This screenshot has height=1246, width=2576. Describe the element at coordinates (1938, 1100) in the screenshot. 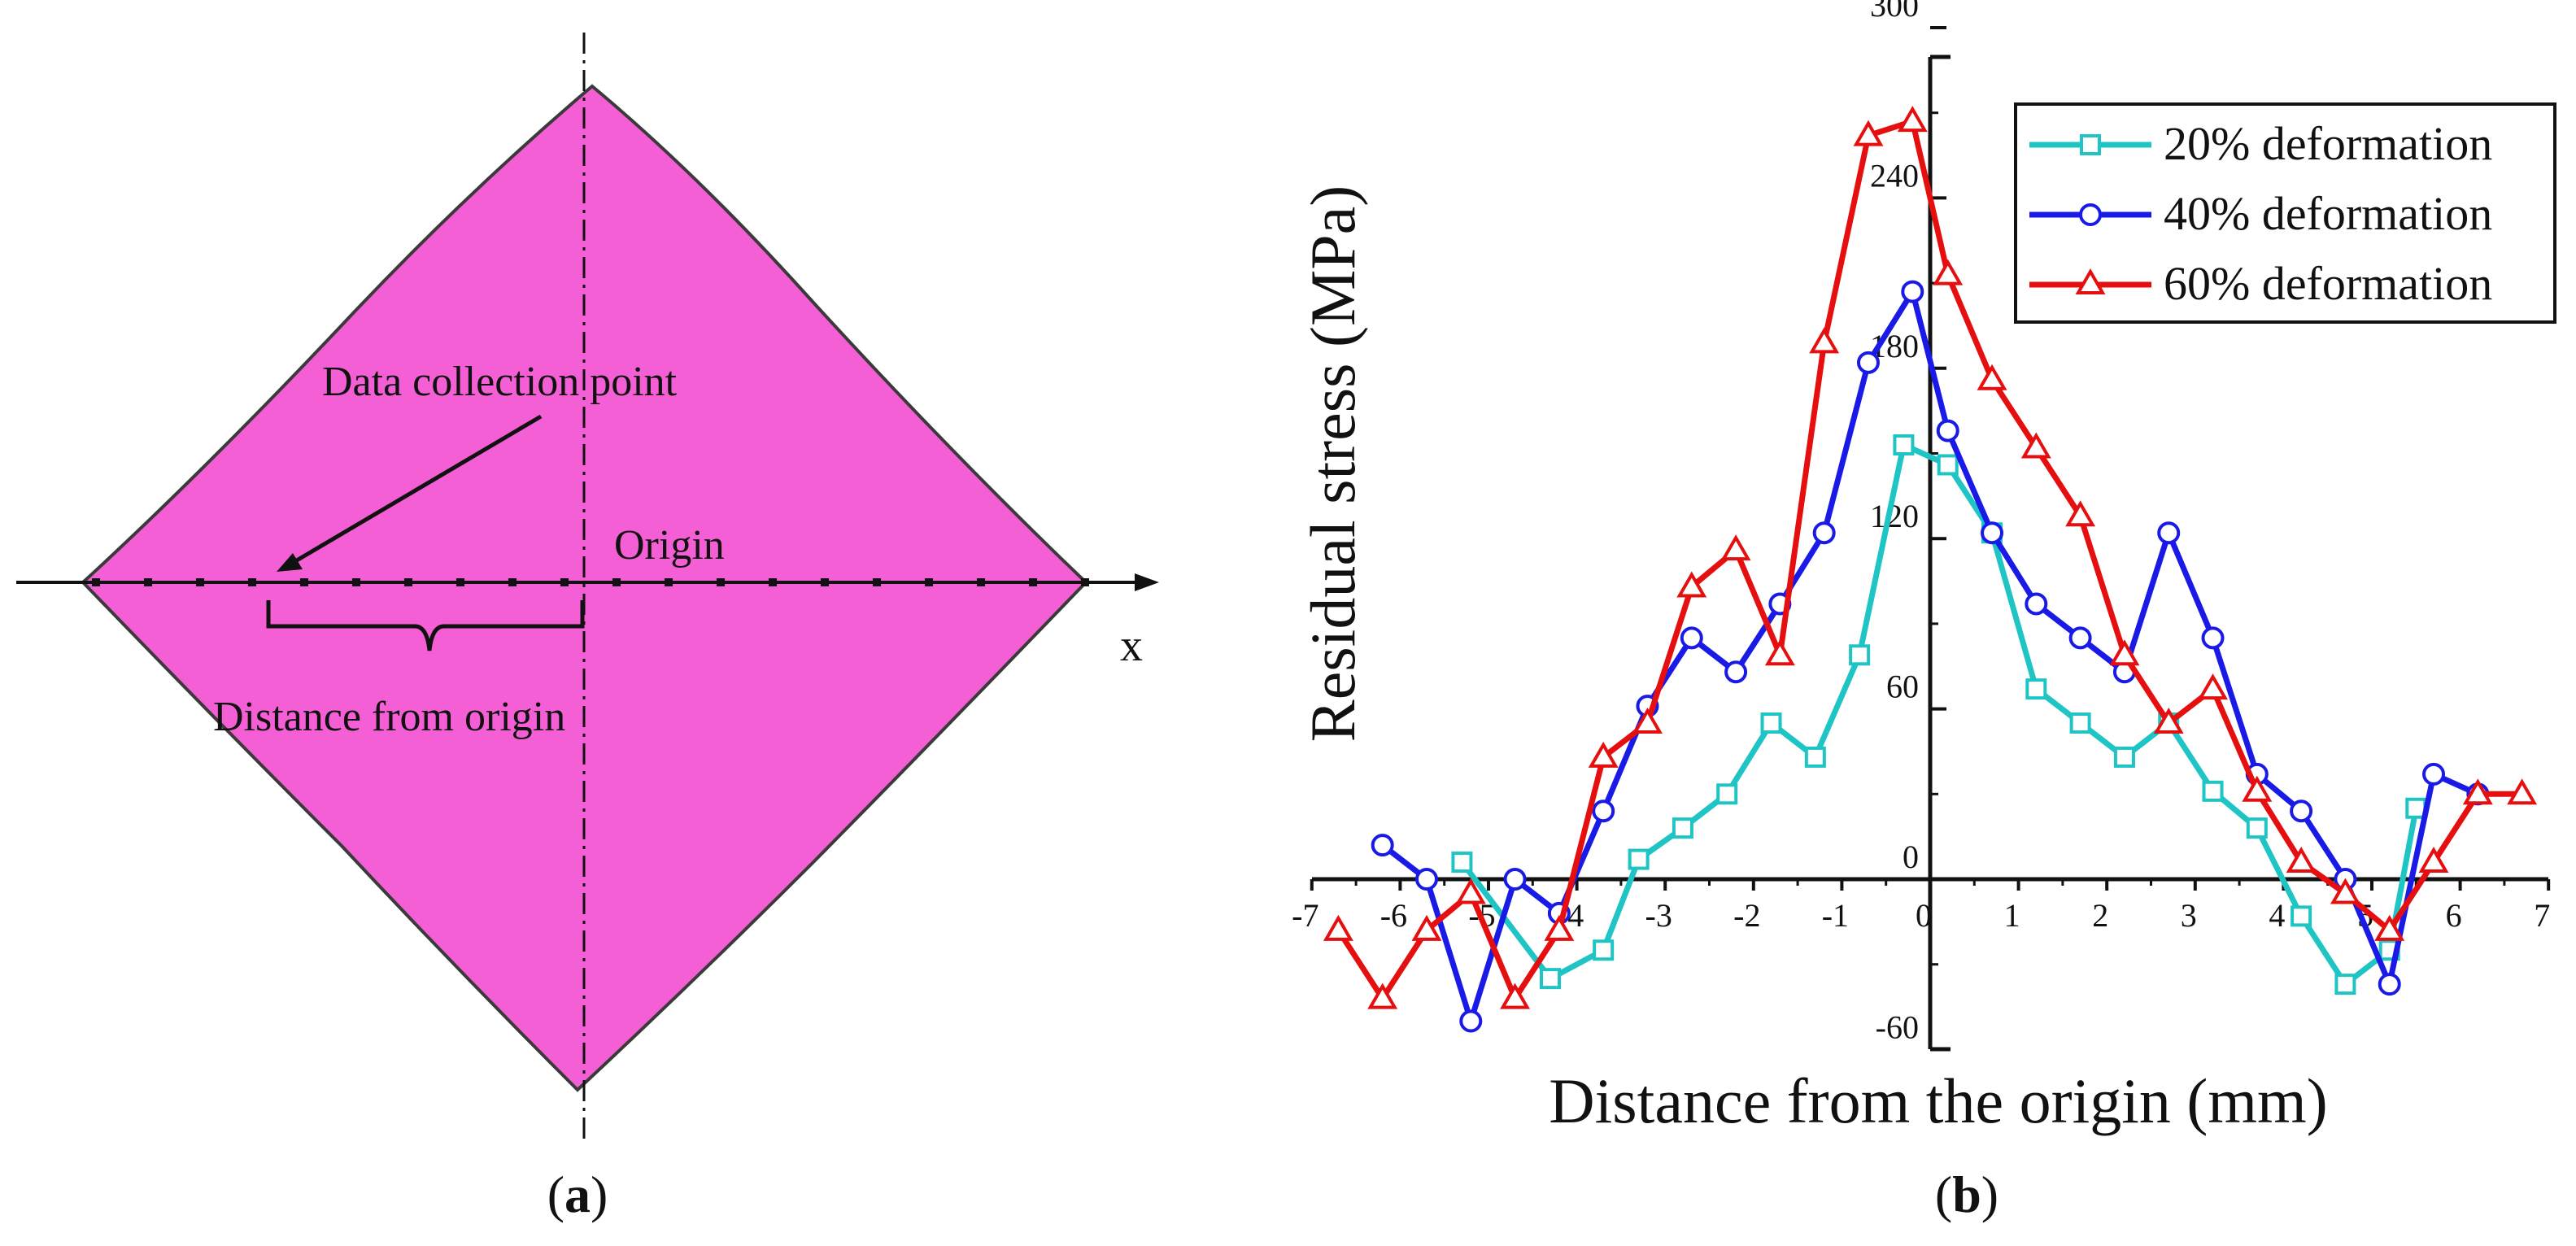

I see `x-axis-title: Distance from the origin (mm)` at that location.